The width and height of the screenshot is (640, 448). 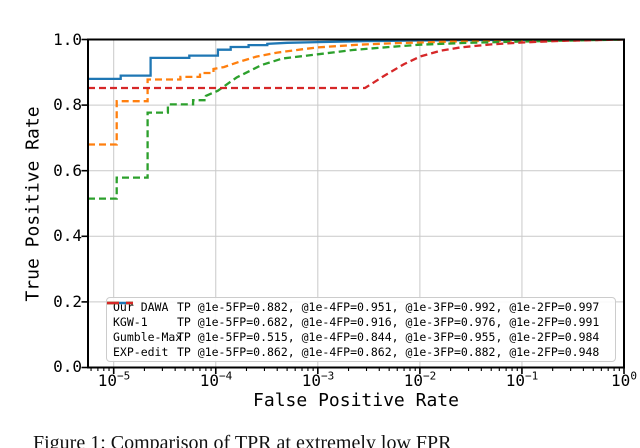 I want to click on x-tick-label: 10⁻⁴, so click(x=216, y=379).